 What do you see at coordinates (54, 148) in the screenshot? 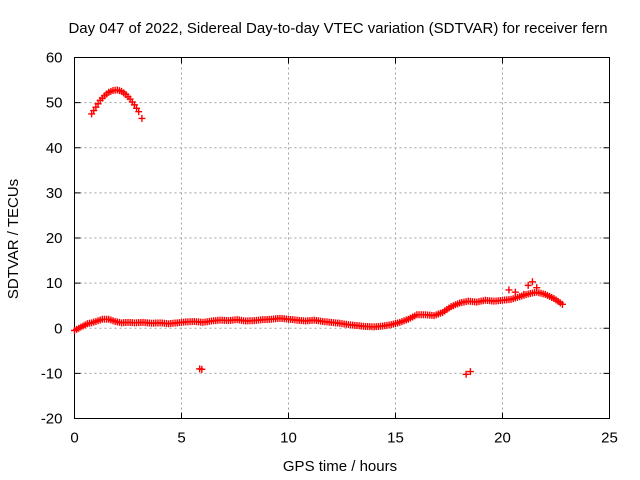
I see `y-tick-label: 40` at bounding box center [54, 148].